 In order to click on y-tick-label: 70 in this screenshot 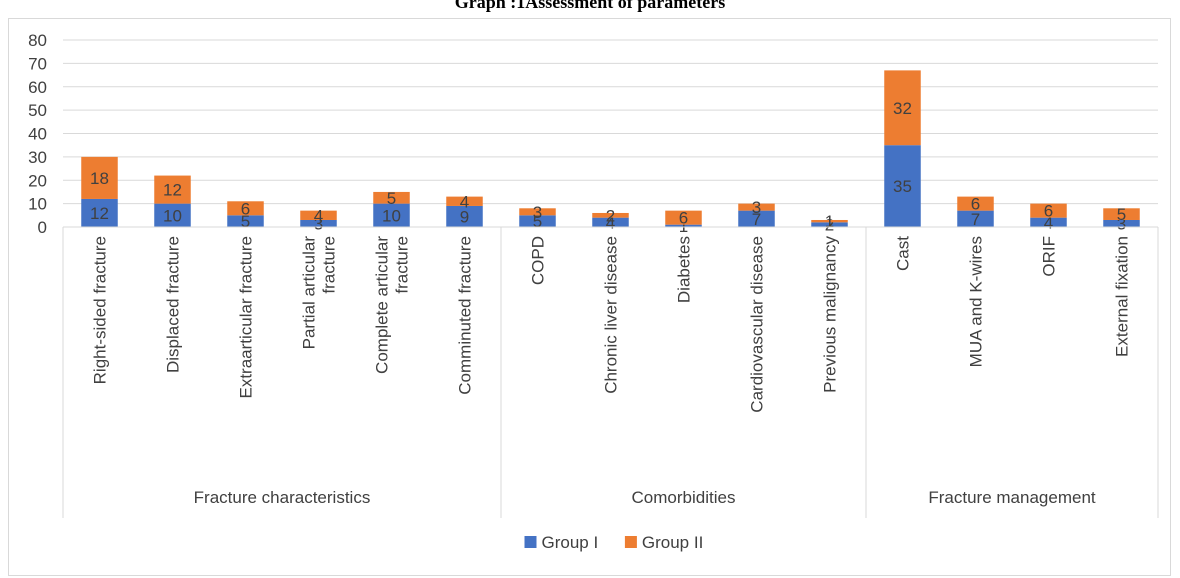, I will do `click(37, 63)`.